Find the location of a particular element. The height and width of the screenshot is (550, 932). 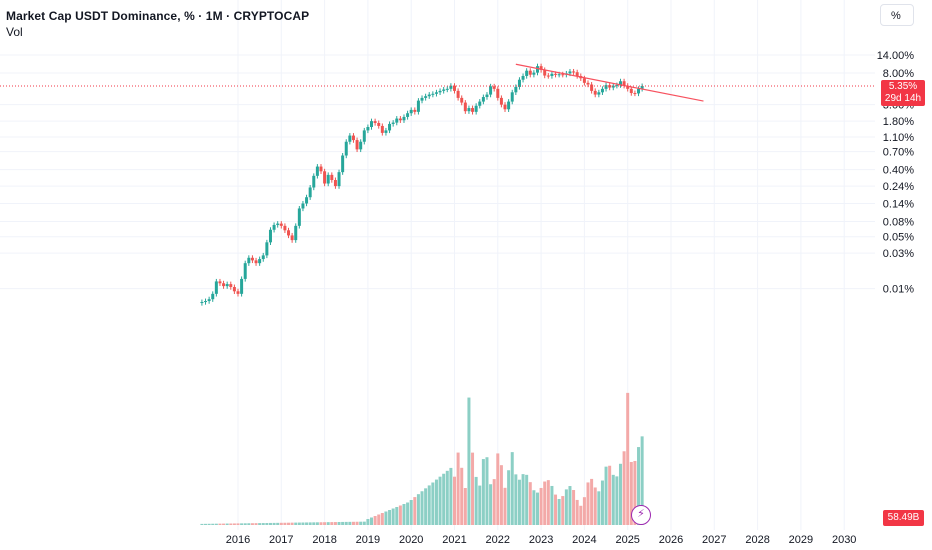

trendline is located at coordinates (609, 82).